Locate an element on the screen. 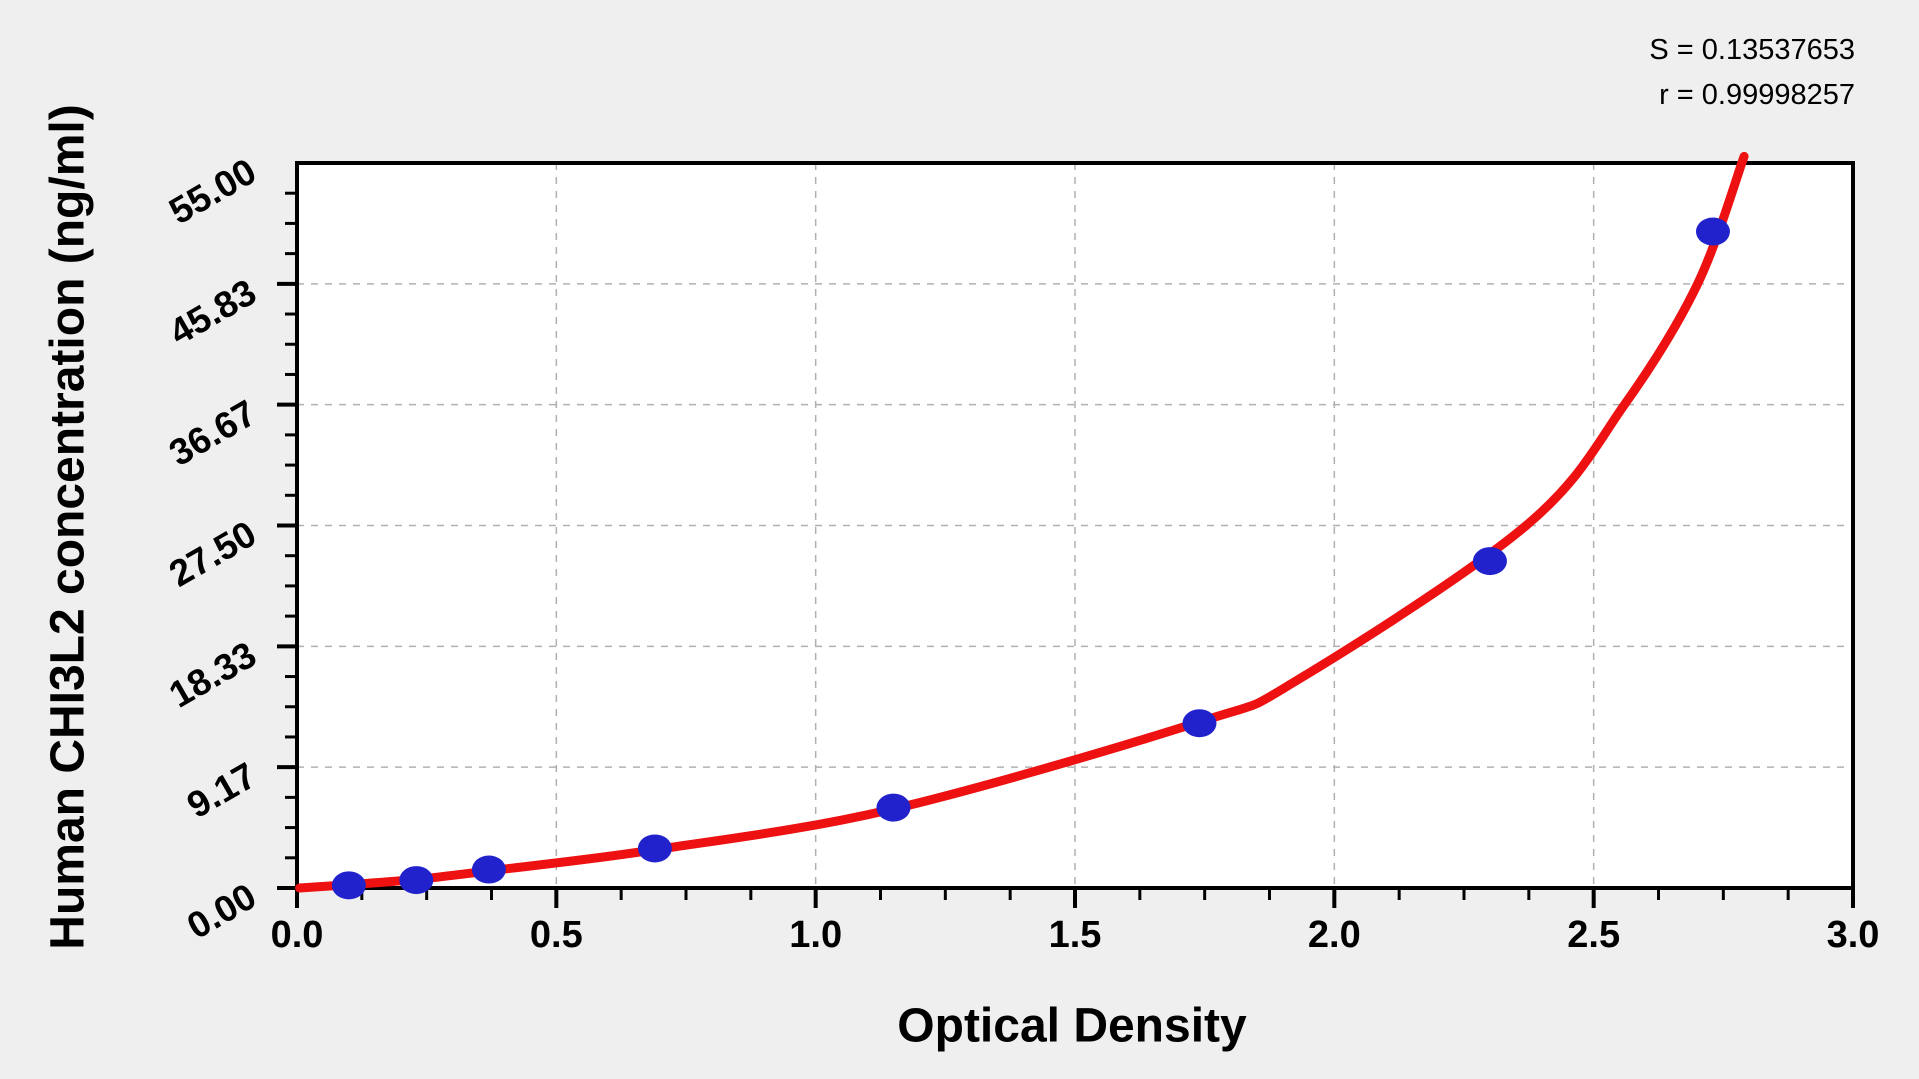 The height and width of the screenshot is (1079, 1919). stat-r-value: r = 0.99998257 is located at coordinates (1757, 94).